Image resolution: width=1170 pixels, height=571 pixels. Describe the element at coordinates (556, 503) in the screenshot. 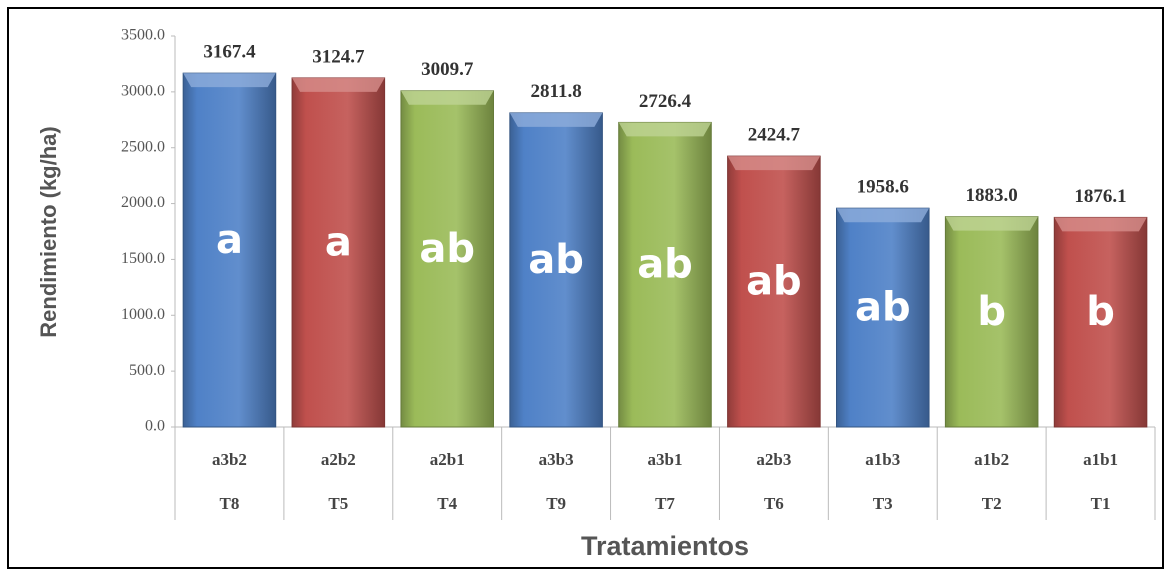

I see `x-tick-sublabel: T9` at that location.